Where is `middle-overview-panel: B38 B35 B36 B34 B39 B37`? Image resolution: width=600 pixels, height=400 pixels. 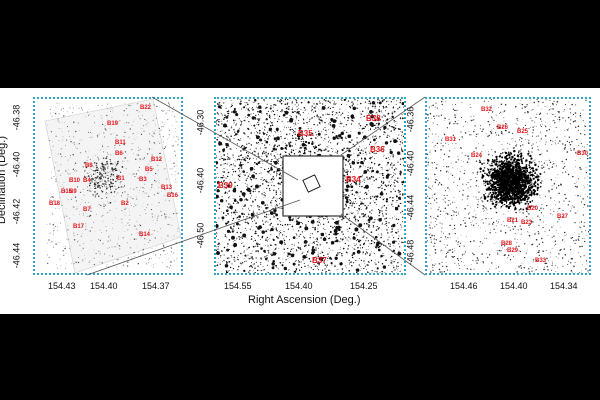
middle-overview-panel: B38 B35 B36 B34 B39 B37 is located at coordinates (310, 186).